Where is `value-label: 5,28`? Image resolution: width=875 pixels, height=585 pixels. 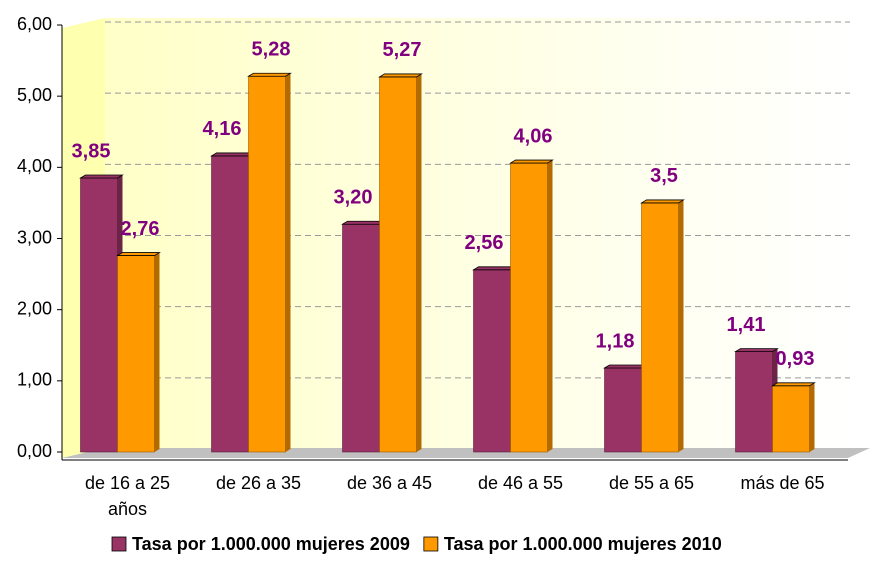 value-label: 5,28 is located at coordinates (271, 50).